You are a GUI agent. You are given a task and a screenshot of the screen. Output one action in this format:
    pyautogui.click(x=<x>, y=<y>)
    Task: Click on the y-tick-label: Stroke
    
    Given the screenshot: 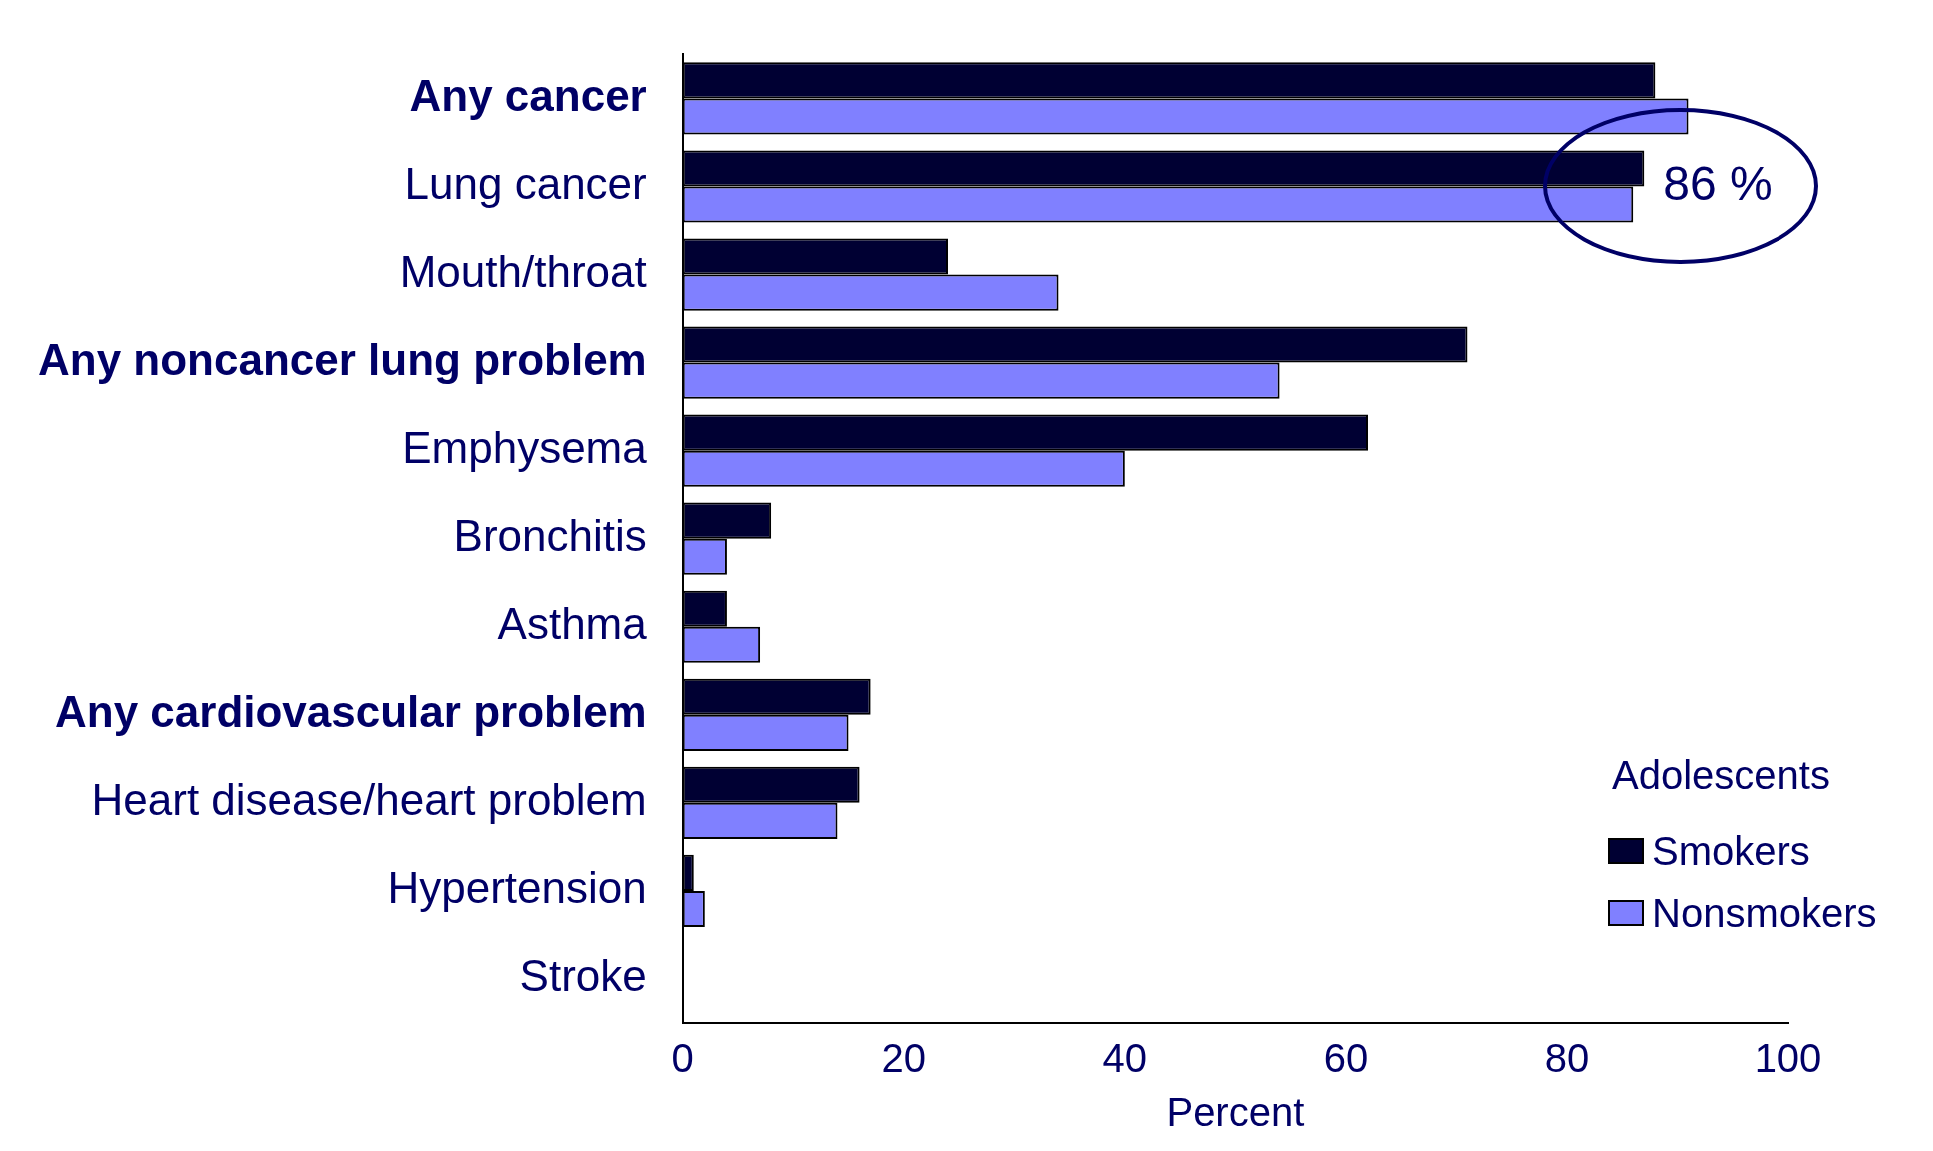 What is the action you would take?
    pyautogui.click(x=583, y=976)
    